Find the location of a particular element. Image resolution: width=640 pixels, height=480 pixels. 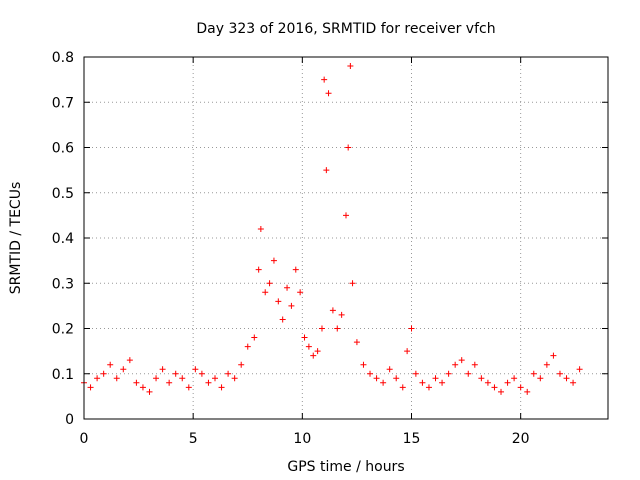

y-tick-label: 0.2 is located at coordinates (63, 330).